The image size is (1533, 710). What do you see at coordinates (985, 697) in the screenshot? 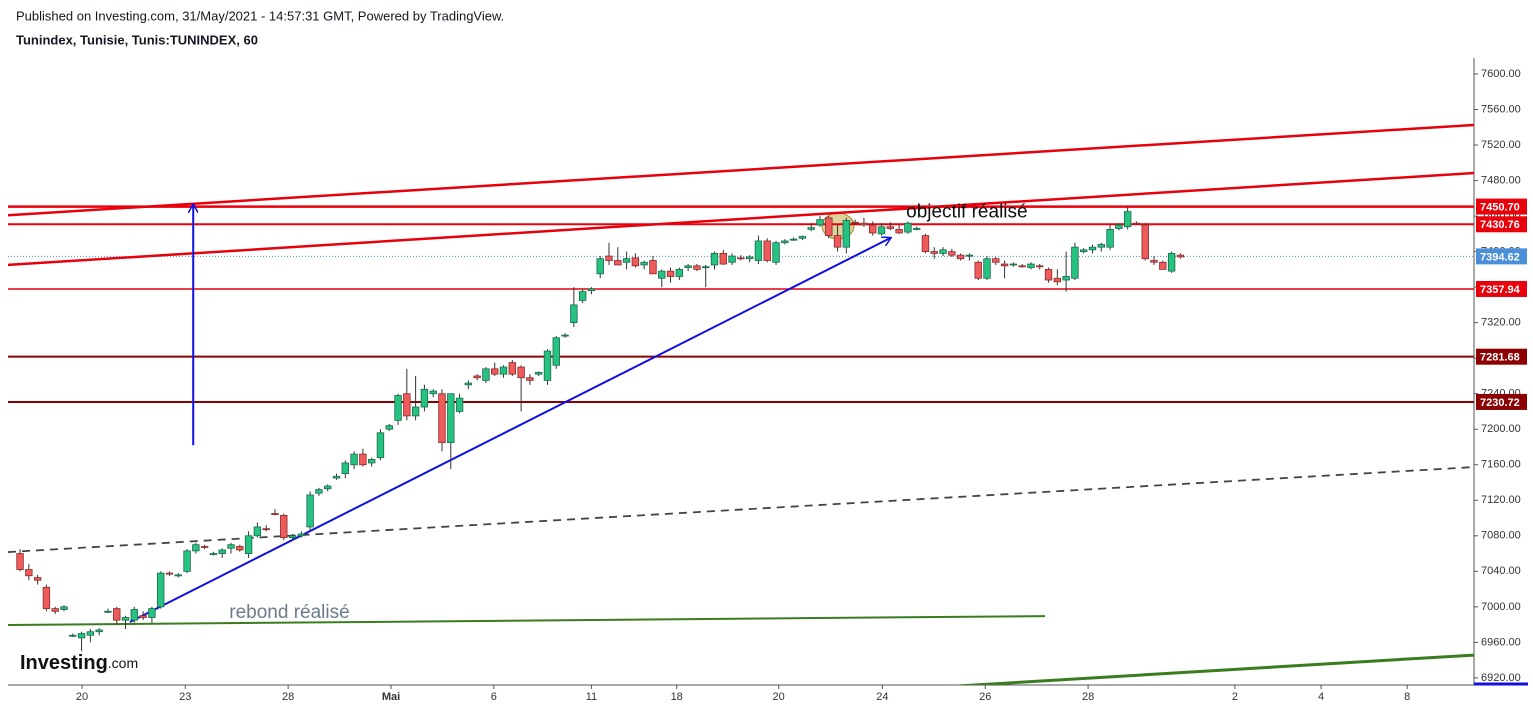
I see `x-tick-label: 26` at bounding box center [985, 697].